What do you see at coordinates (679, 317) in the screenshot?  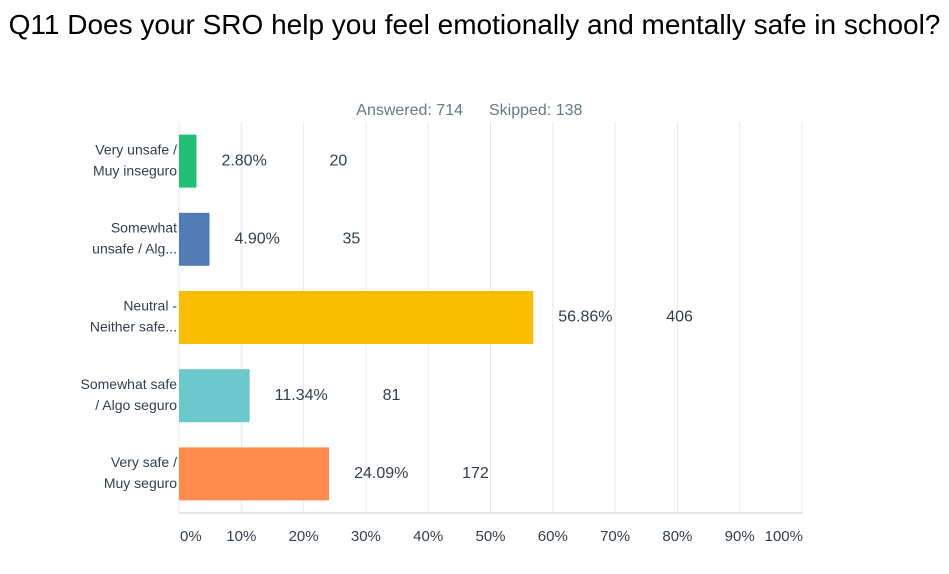 I see `count-label: 406` at bounding box center [679, 317].